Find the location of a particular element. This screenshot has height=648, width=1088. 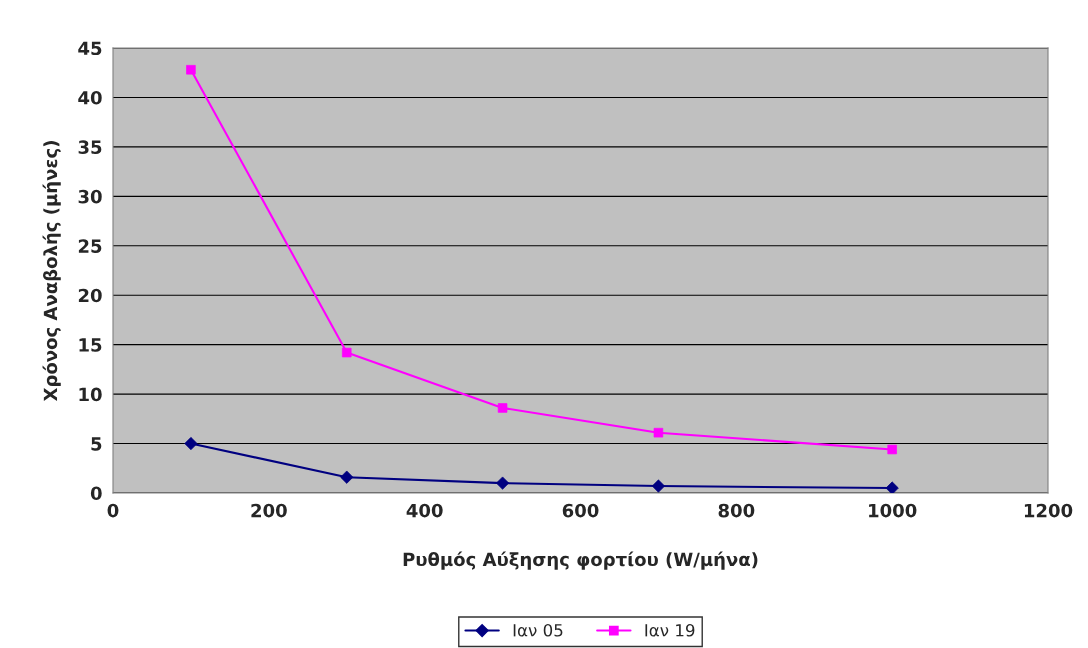

y-tick-label: 5 is located at coordinates (96, 444).